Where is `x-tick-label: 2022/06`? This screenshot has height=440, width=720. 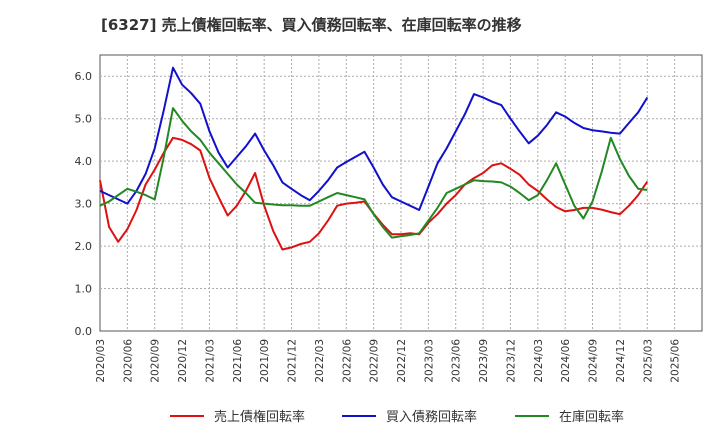 x-tick-label: 2022/06 is located at coordinates (347, 361).